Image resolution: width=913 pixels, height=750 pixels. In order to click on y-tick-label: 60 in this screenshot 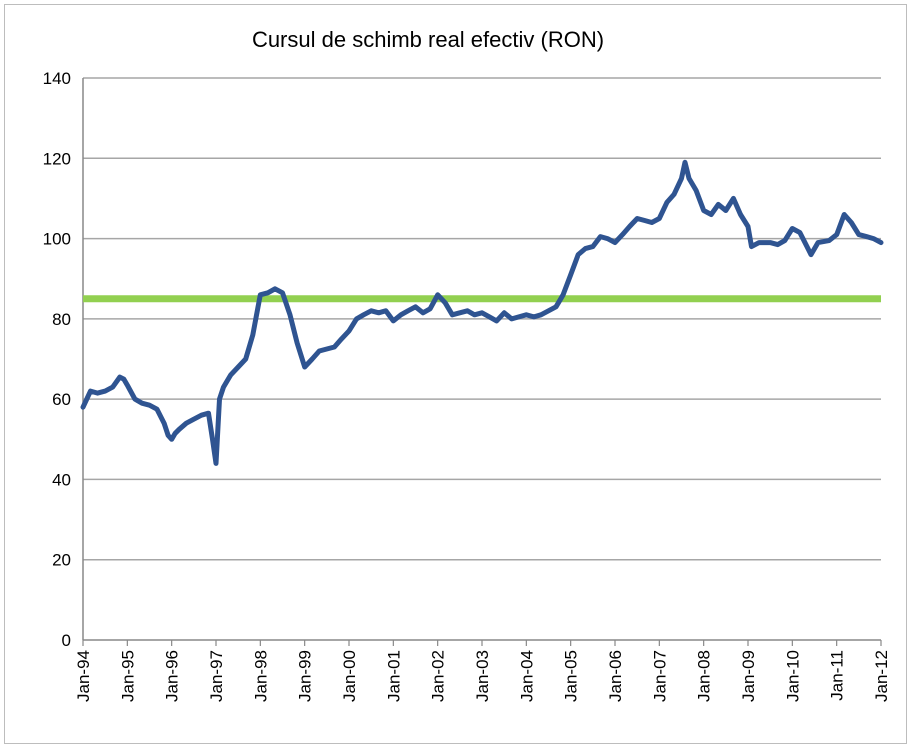, I will do `click(61, 399)`.